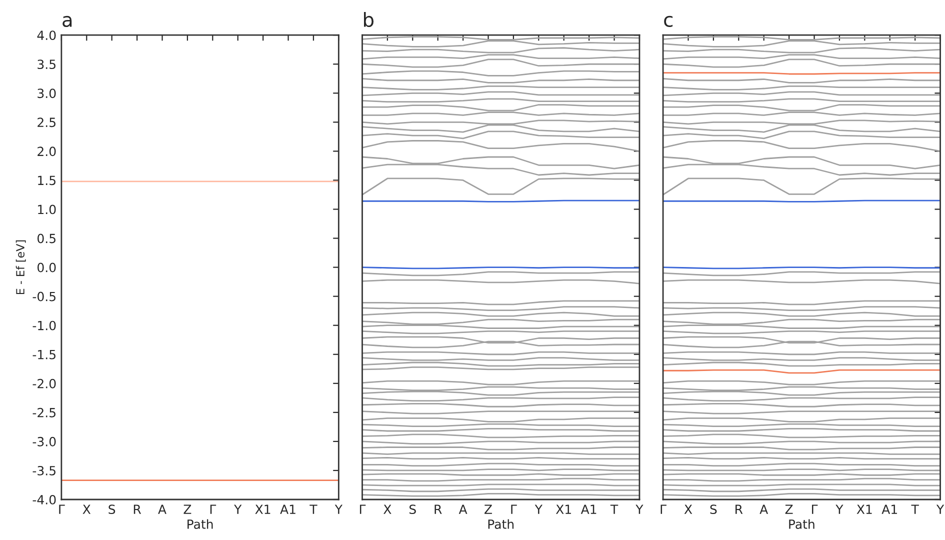  Describe the element at coordinates (47, 209) in the screenshot. I see `y-tick-label: 1.0` at that location.